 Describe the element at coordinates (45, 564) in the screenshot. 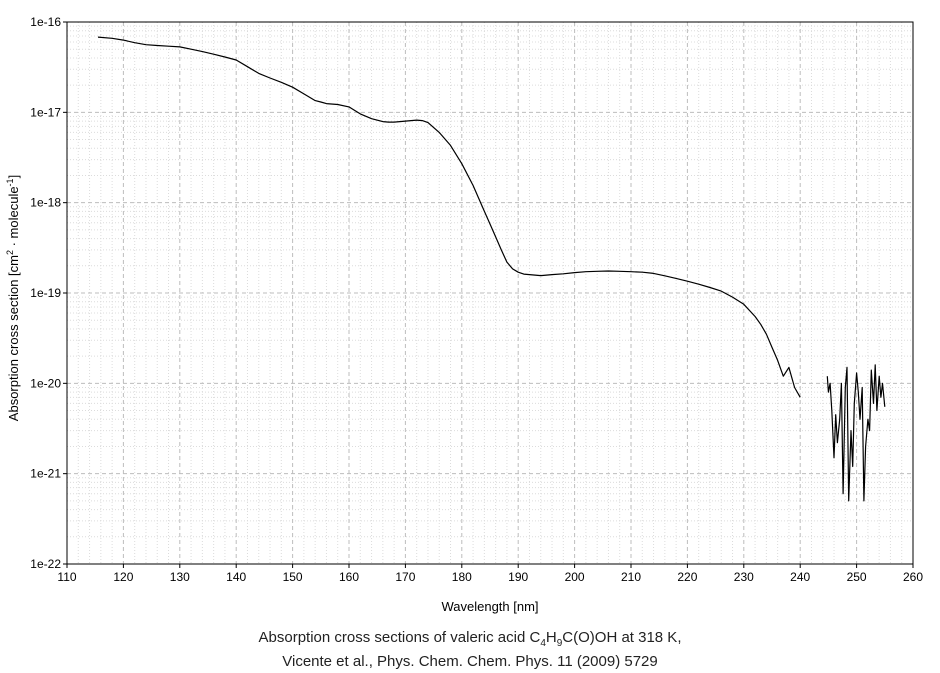

I see `y-tick-label: 1e-22` at that location.